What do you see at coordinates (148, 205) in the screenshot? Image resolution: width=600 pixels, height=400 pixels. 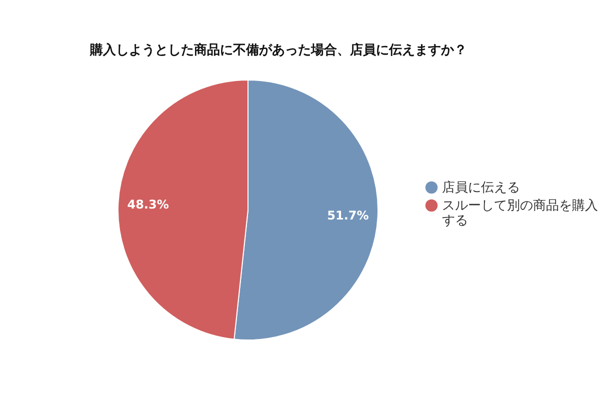 I see `data-label: 48.3%` at bounding box center [148, 205].